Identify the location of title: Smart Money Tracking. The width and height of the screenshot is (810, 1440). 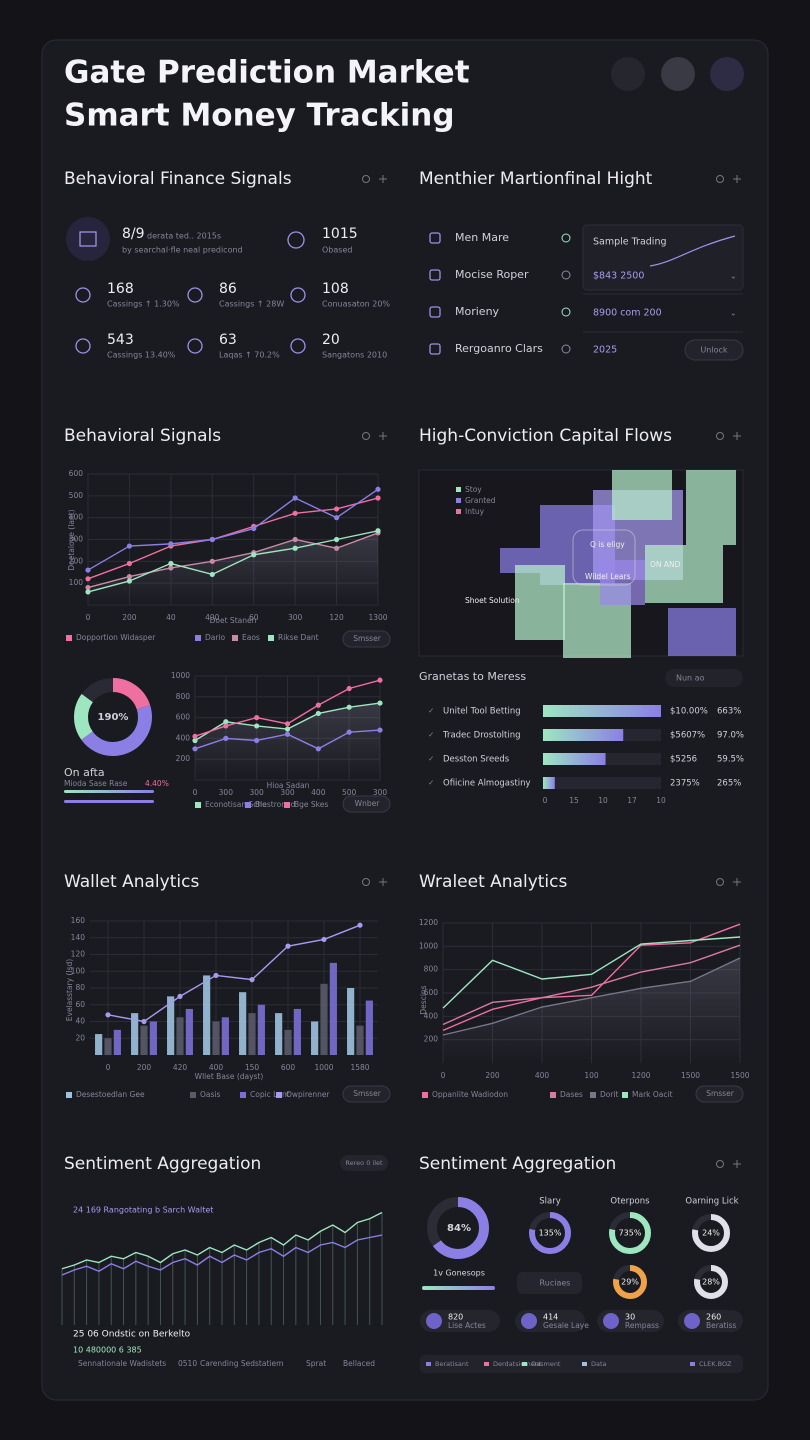
(259, 116).